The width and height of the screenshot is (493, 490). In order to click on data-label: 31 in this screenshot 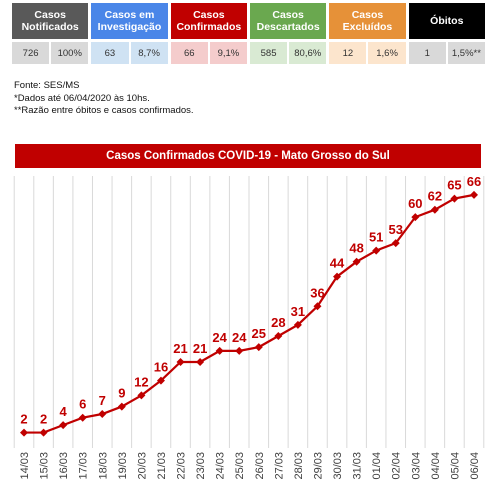, I will do `click(298, 311)`.